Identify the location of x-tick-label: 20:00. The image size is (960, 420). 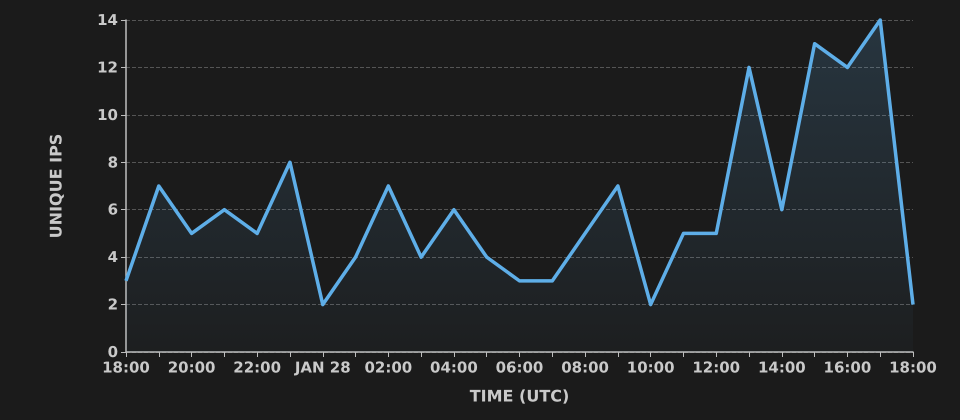
(192, 367).